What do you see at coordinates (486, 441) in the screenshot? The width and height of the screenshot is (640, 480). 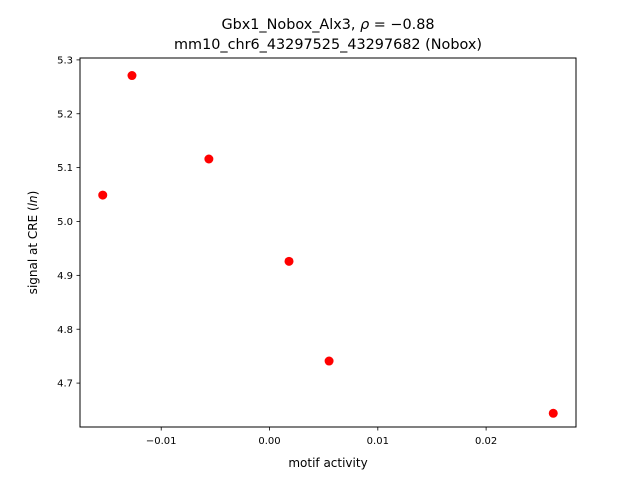 I see `x-tick-label: 0.02` at bounding box center [486, 441].